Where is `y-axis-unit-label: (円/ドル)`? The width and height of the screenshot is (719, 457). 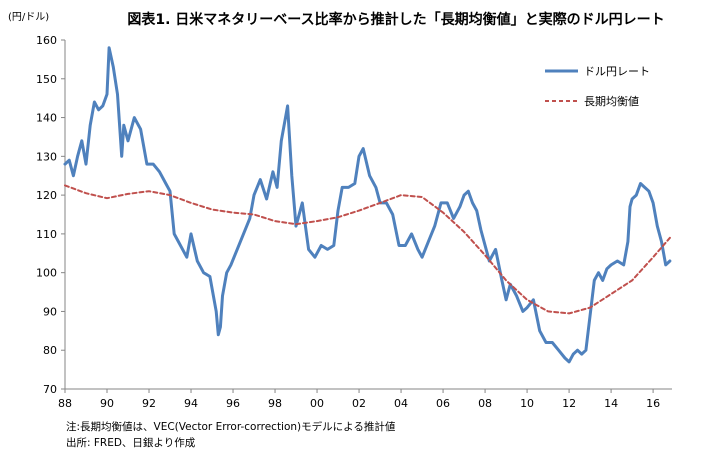 y-axis-unit-label: (円/ドル) is located at coordinates (28, 17).